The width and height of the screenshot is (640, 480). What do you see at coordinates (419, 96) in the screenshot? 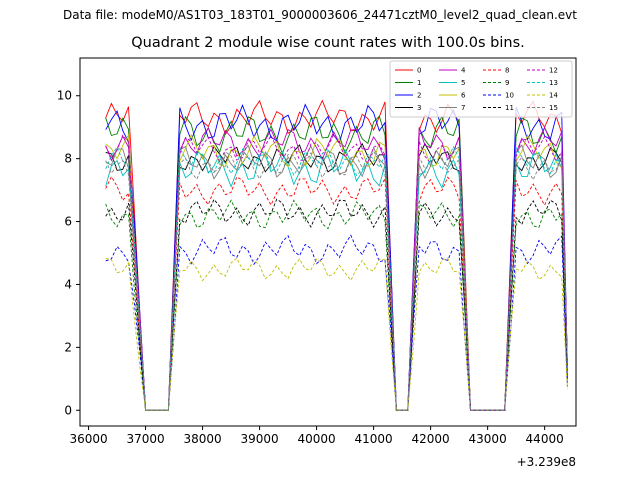
I see `legend-label: 2` at bounding box center [419, 96].